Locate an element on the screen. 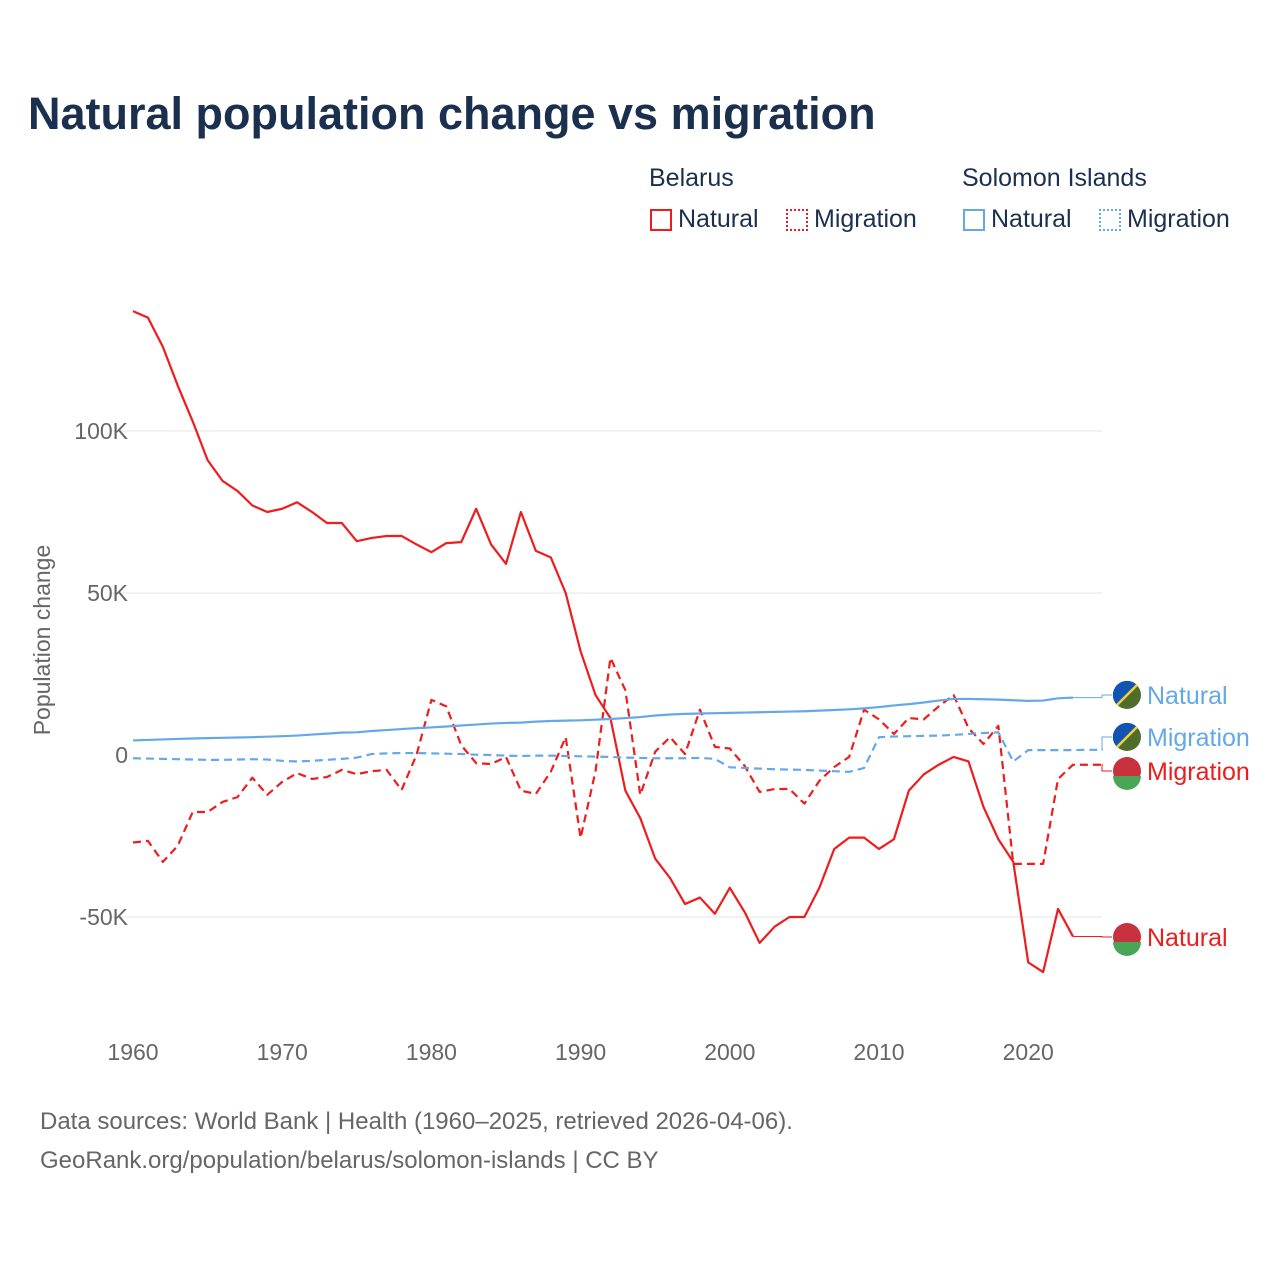 This screenshot has width=1280, height=1280. x-tick-label: 2000 is located at coordinates (729, 1052).